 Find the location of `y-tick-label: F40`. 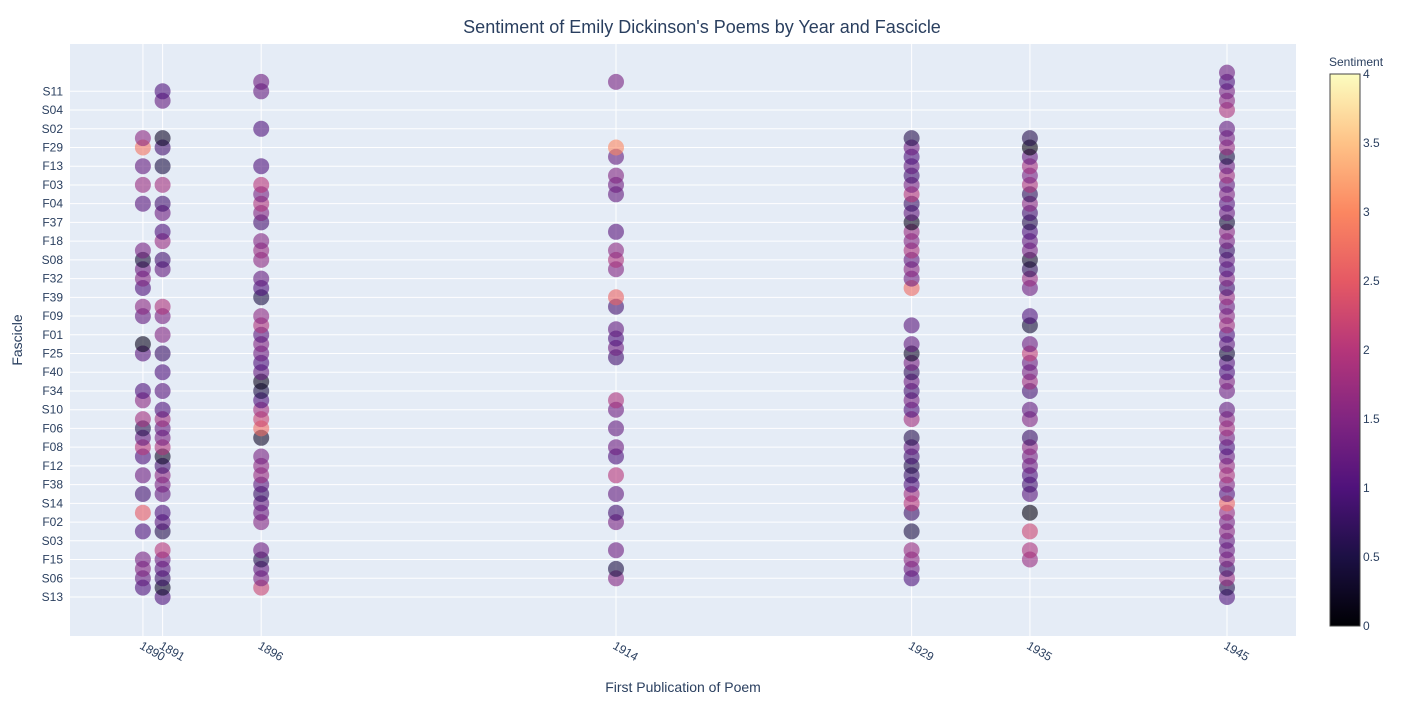

y-tick-label: F40 is located at coordinates (52, 372).